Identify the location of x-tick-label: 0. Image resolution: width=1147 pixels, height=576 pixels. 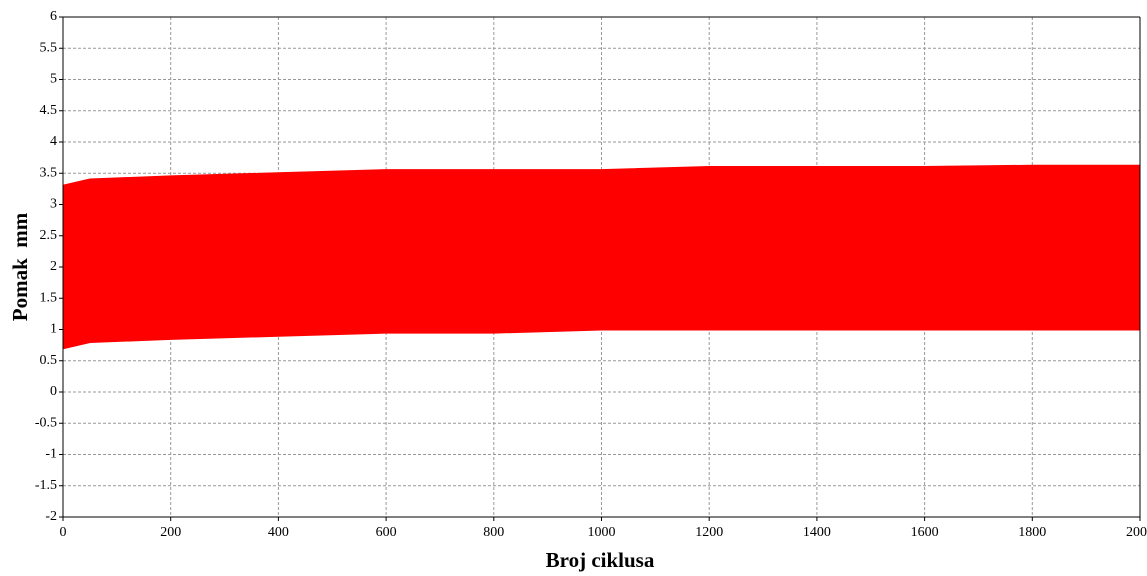
(63, 532).